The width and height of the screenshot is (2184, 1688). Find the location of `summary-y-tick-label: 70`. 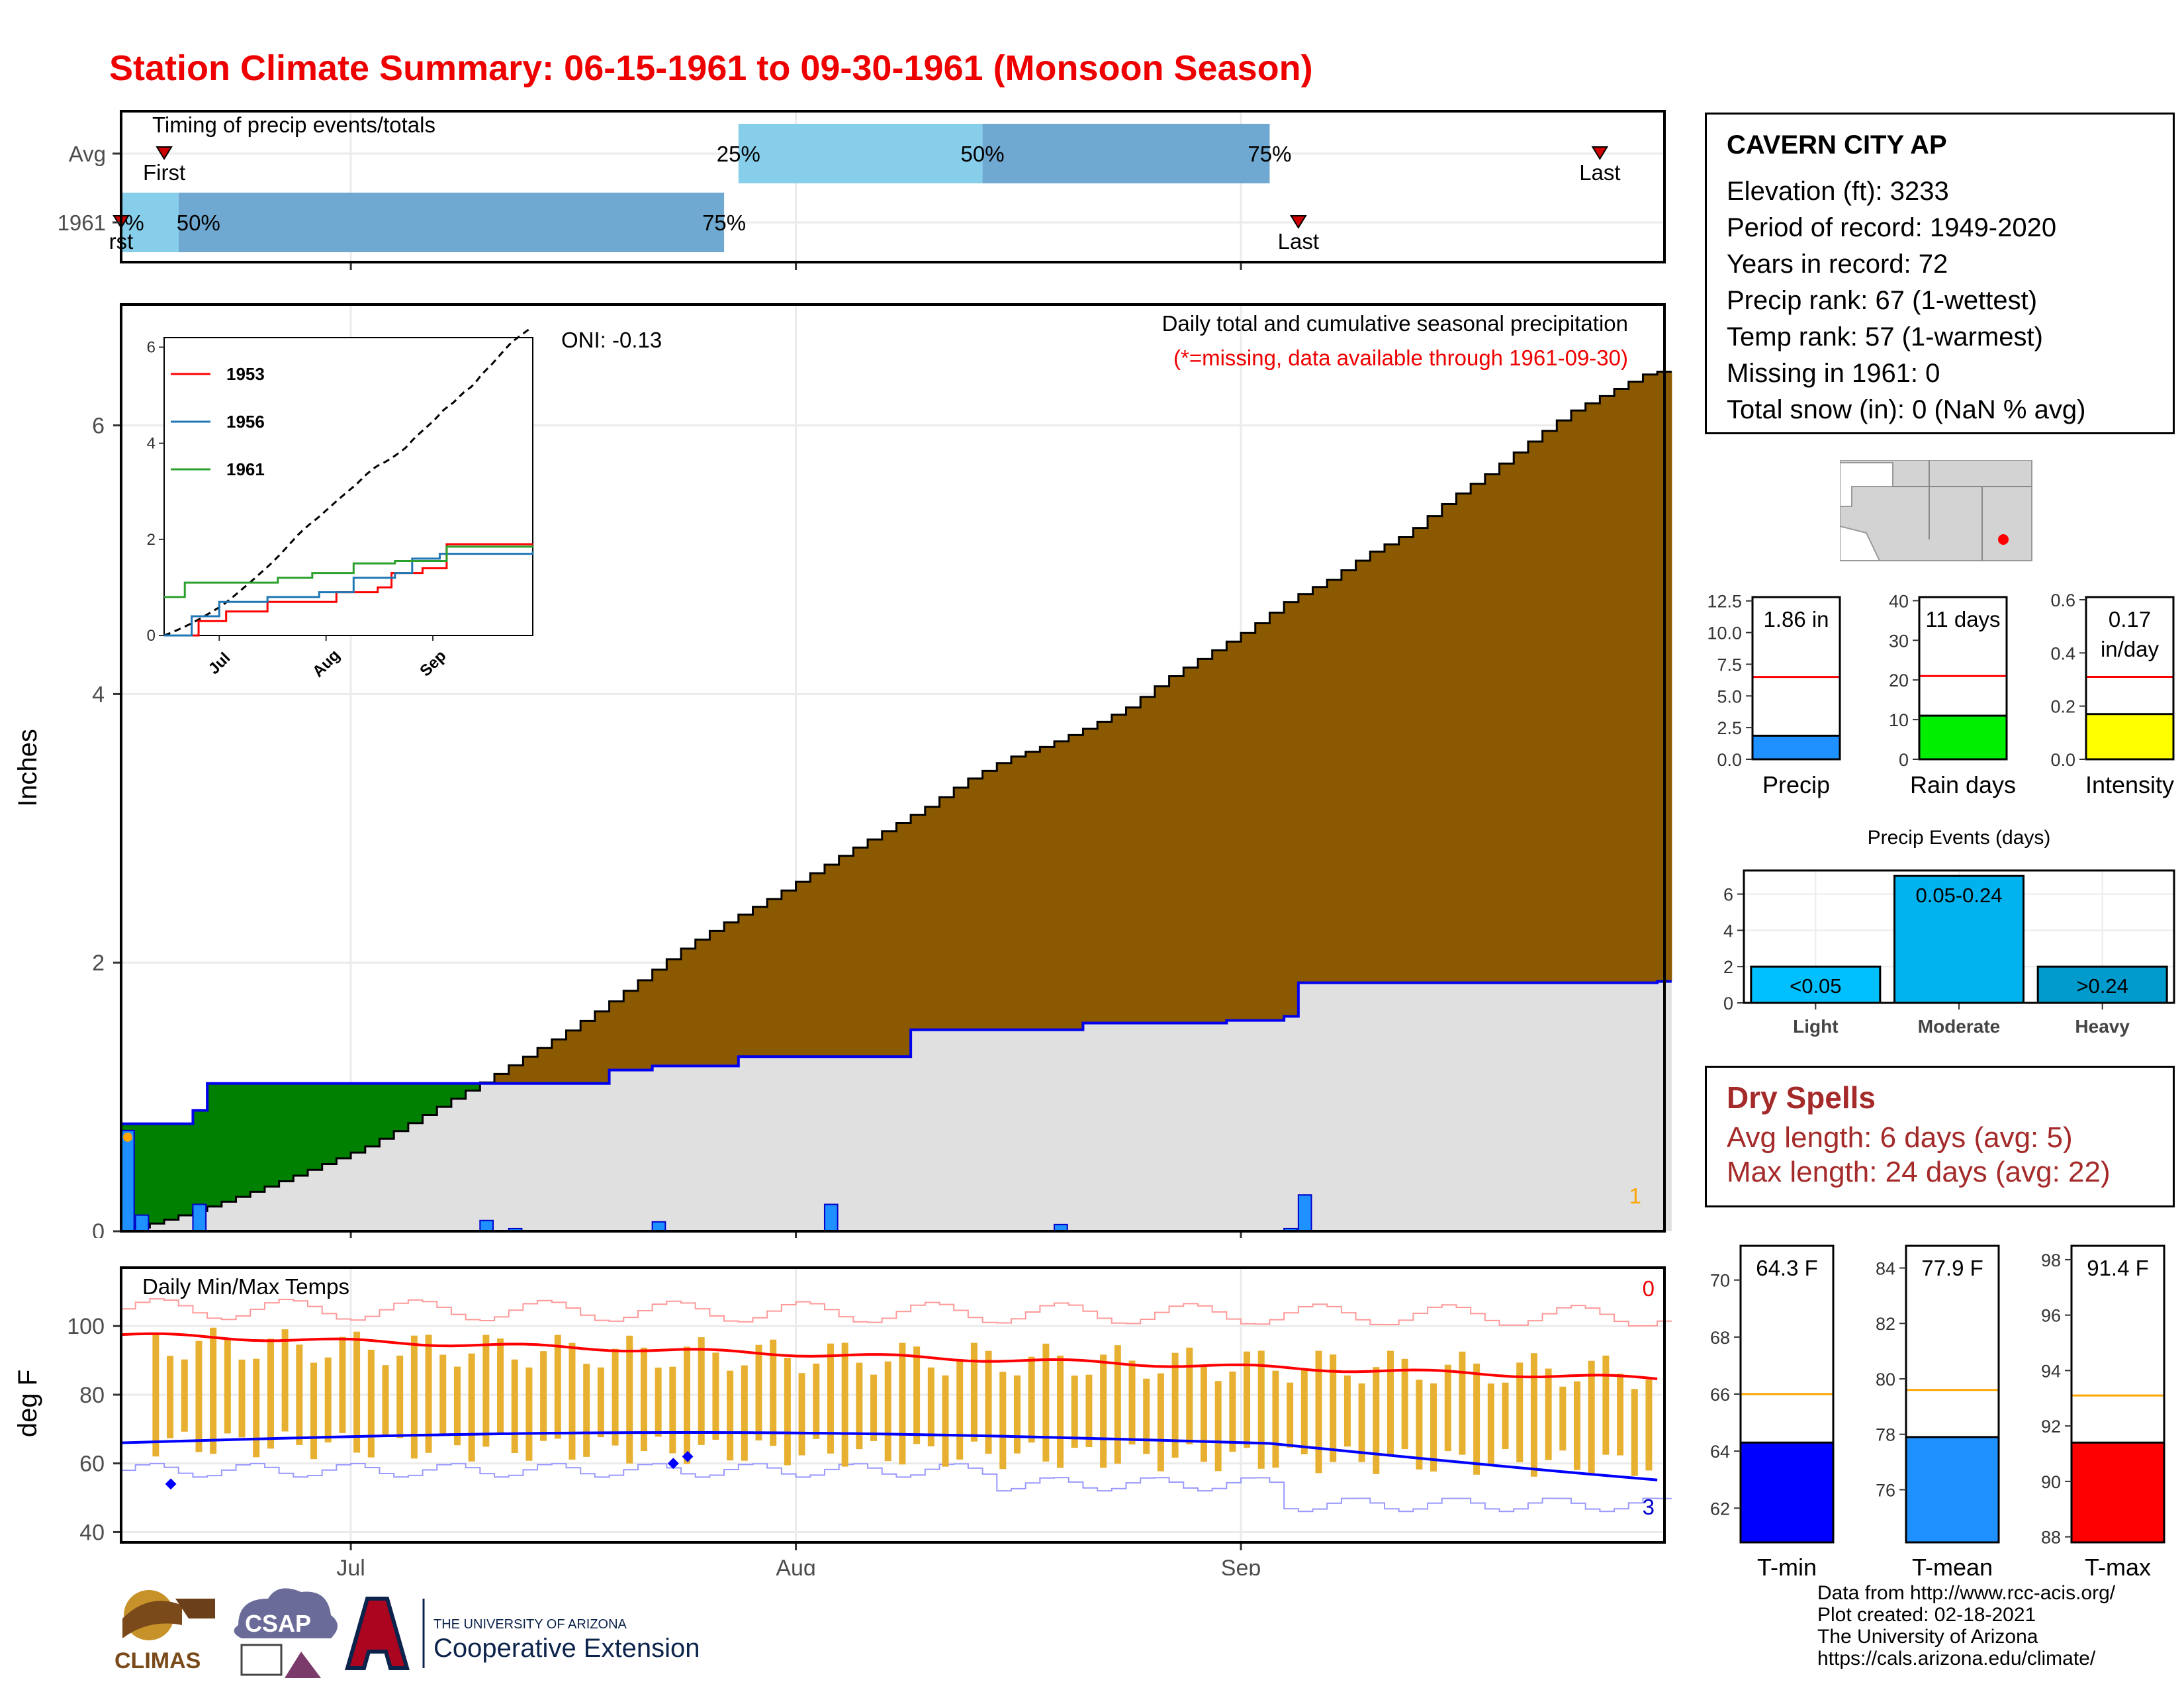

summary-y-tick-label: 70 is located at coordinates (1720, 1281).